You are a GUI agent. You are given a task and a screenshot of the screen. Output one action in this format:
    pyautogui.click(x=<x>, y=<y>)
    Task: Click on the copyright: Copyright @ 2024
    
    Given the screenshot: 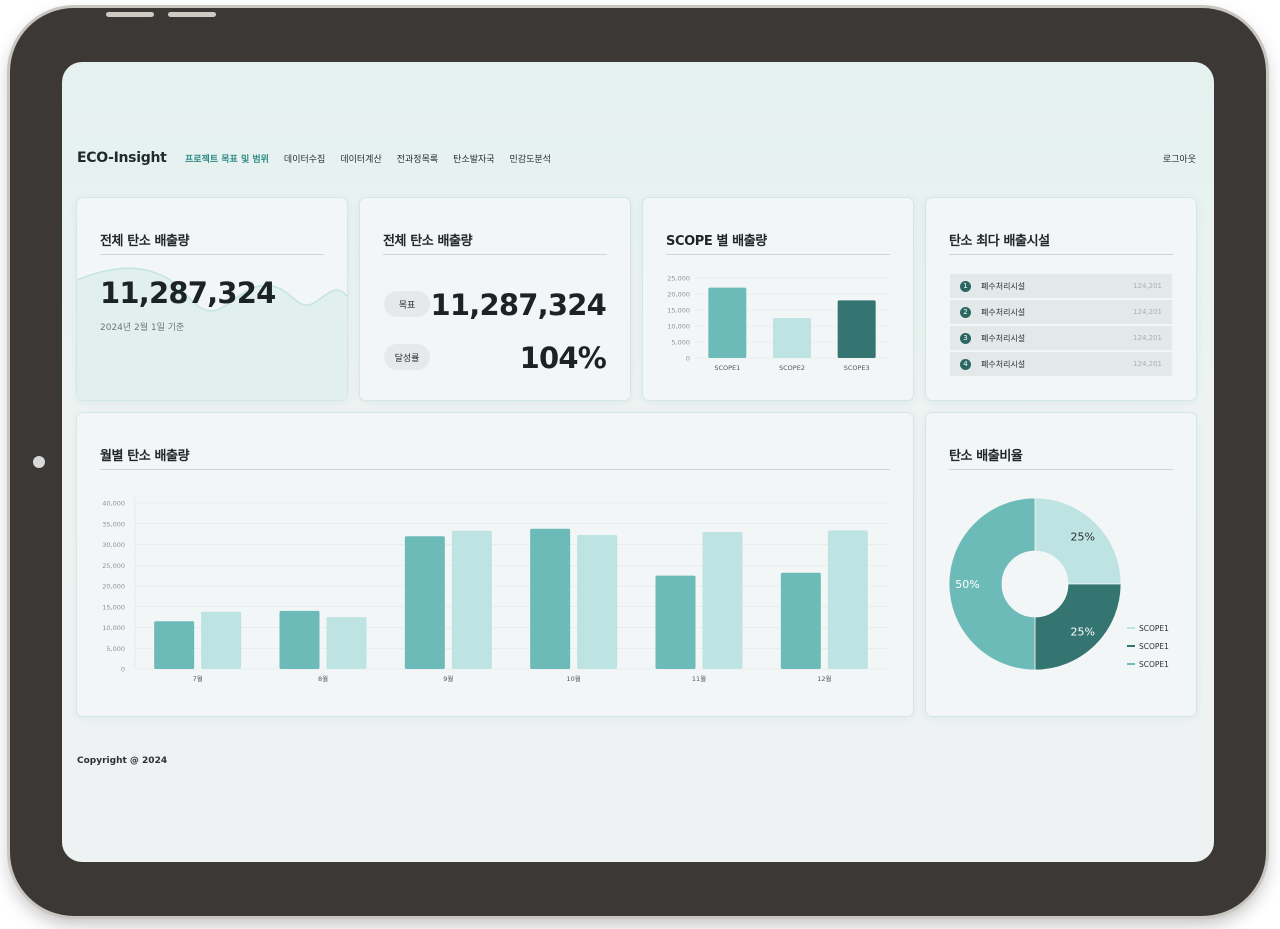 What is the action you would take?
    pyautogui.click(x=122, y=761)
    